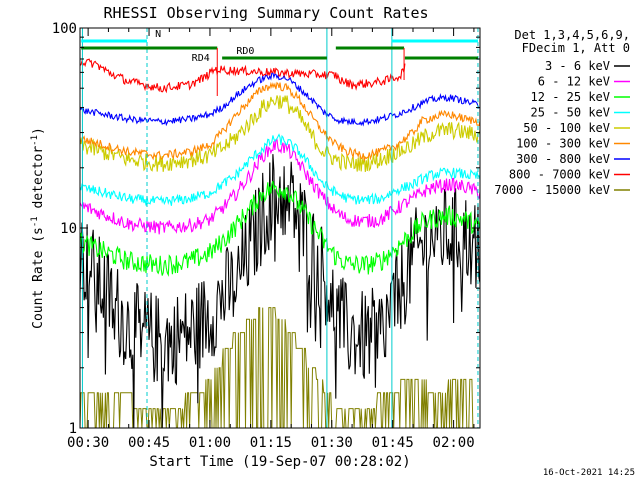 This screenshot has width=640, height=480. Describe the element at coordinates (559, 175) in the screenshot. I see `legend-entry-label: 800 - 7000 keV` at that location.